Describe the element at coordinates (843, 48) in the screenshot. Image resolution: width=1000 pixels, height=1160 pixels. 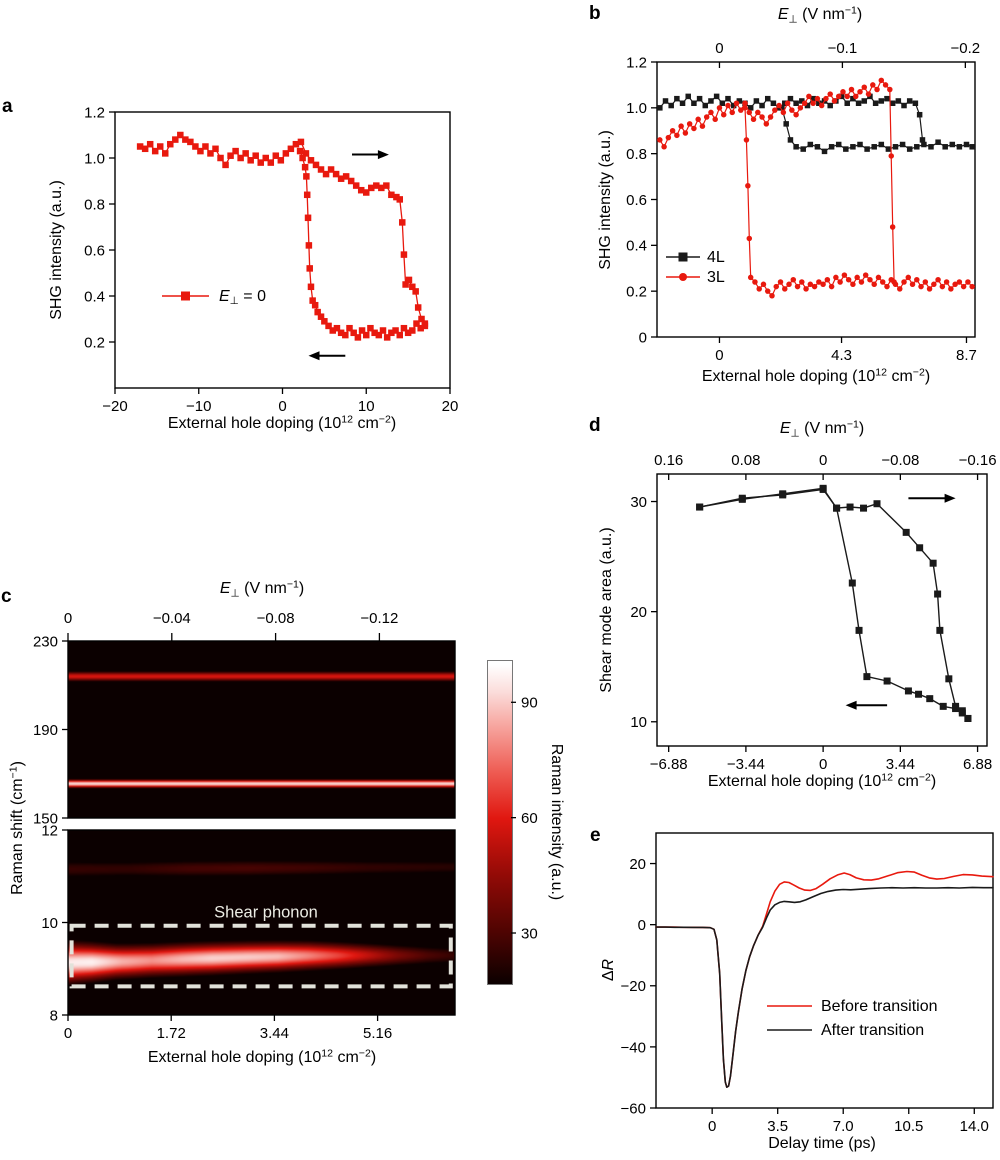
I see `top-tick-label: −0.1` at that location.